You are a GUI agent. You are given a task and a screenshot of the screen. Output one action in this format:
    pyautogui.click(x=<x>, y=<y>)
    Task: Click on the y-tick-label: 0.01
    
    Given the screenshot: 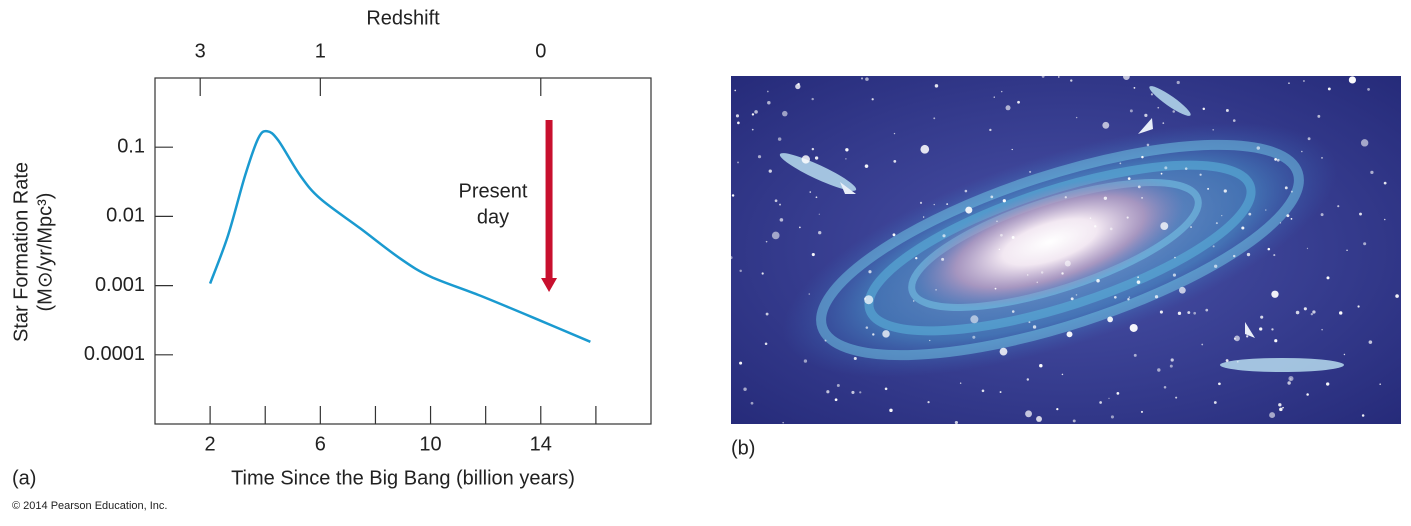 What is the action you would take?
    pyautogui.click(x=125, y=216)
    